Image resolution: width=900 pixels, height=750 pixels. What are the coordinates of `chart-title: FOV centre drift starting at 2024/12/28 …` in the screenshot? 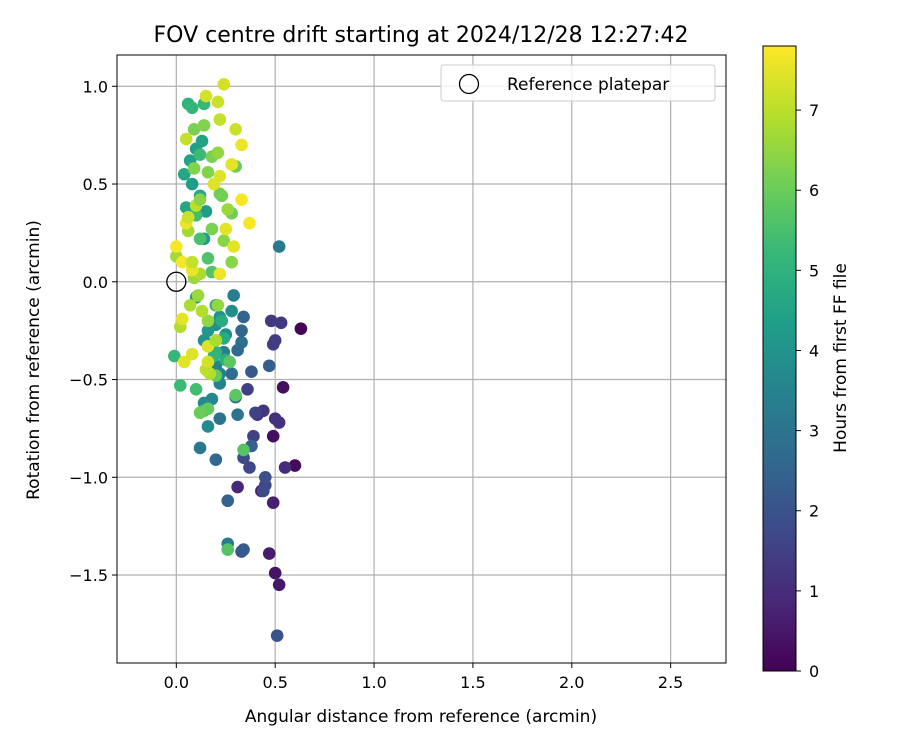 It's located at (421, 35).